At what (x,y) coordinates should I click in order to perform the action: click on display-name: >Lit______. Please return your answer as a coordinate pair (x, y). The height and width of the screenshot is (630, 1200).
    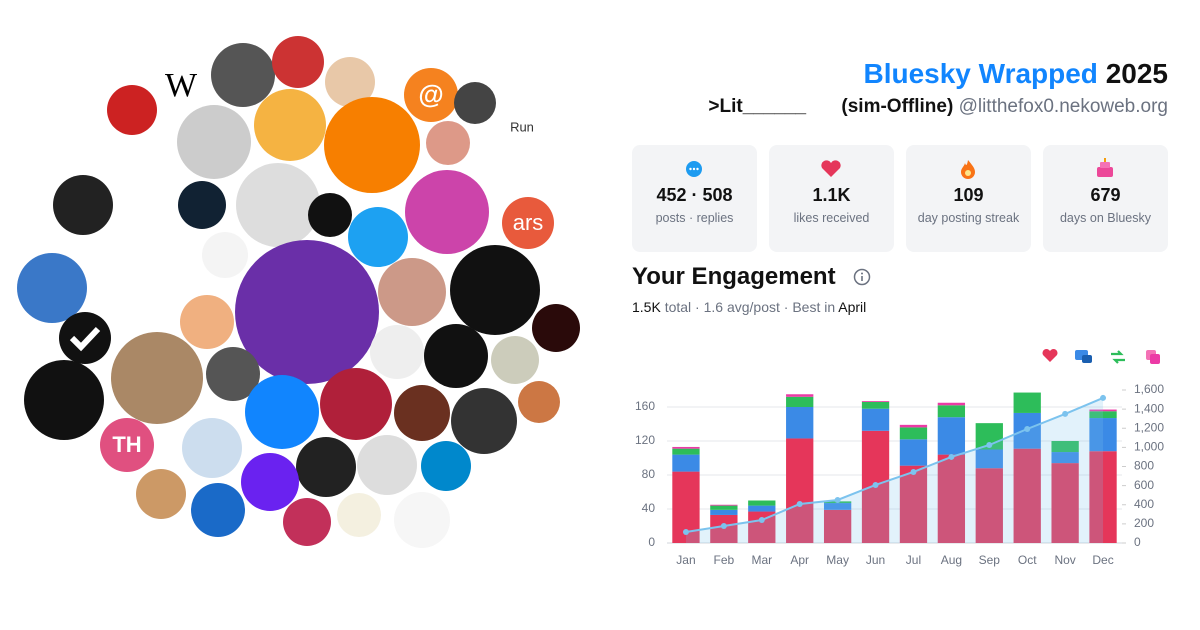
    Looking at the image, I should click on (757, 106).